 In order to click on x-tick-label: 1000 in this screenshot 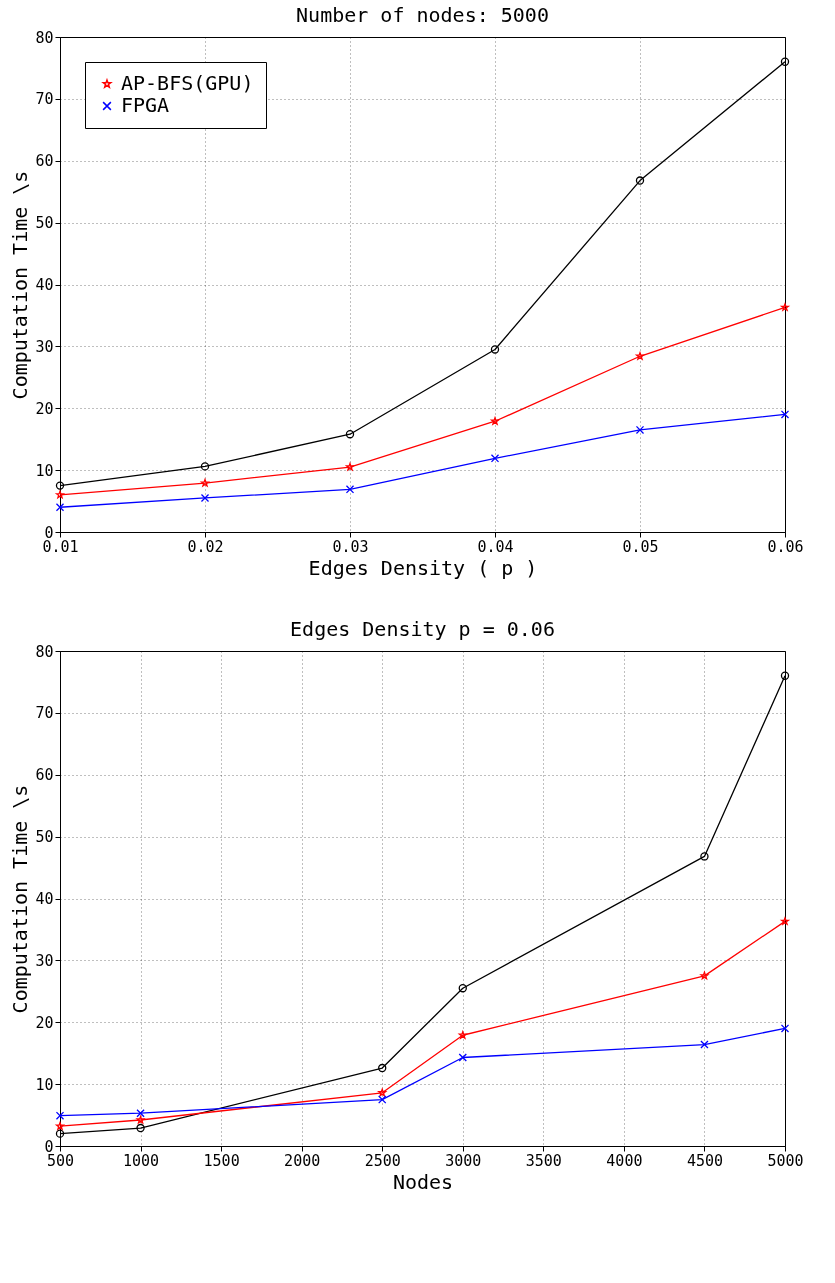, I will do `click(141, 1160)`.